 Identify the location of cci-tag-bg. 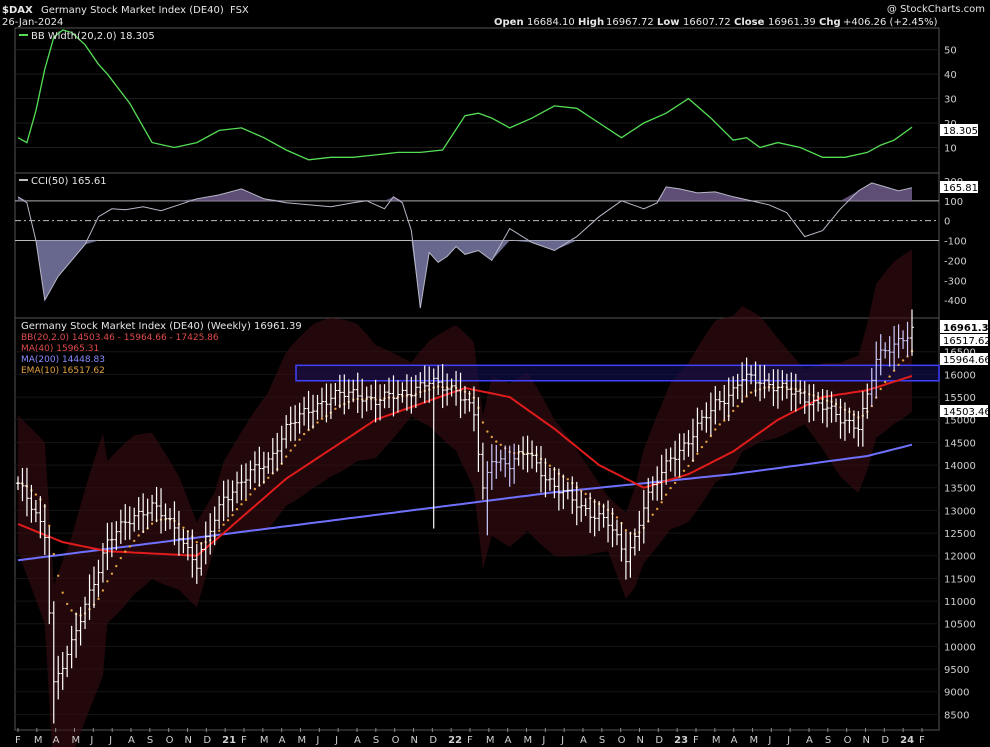
(959, 187).